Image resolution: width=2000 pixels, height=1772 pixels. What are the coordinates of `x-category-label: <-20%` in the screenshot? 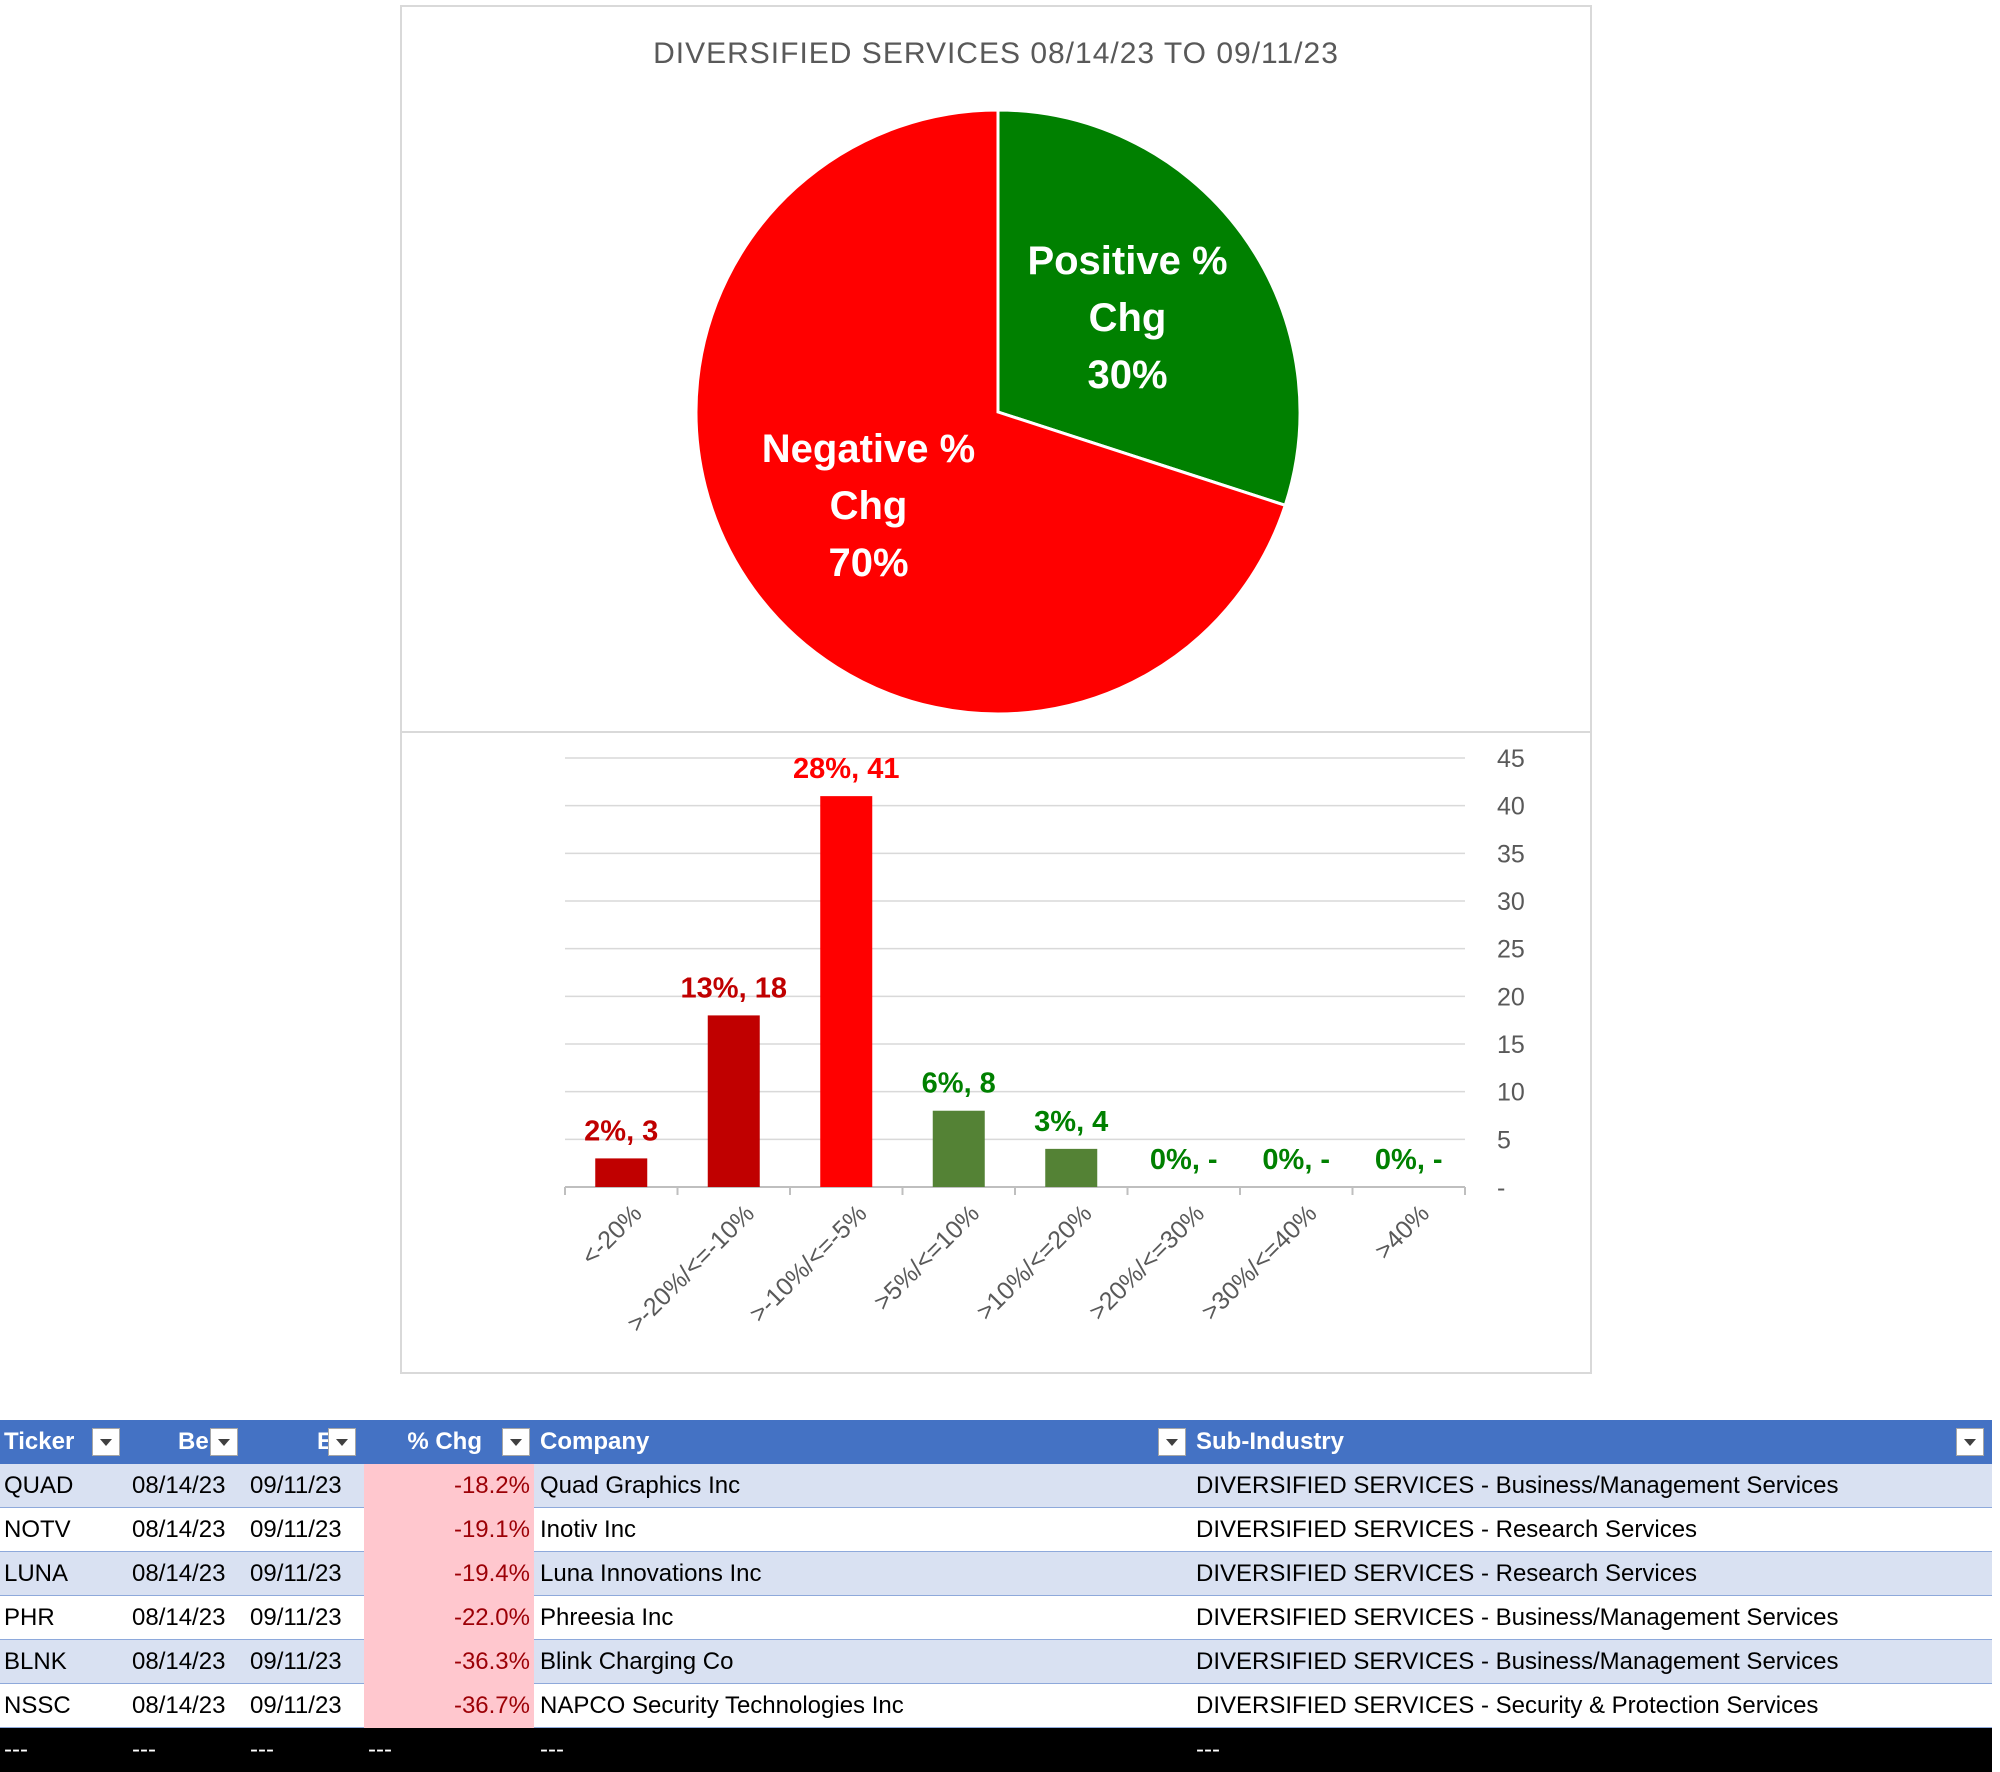 It's located at (611, 1234).